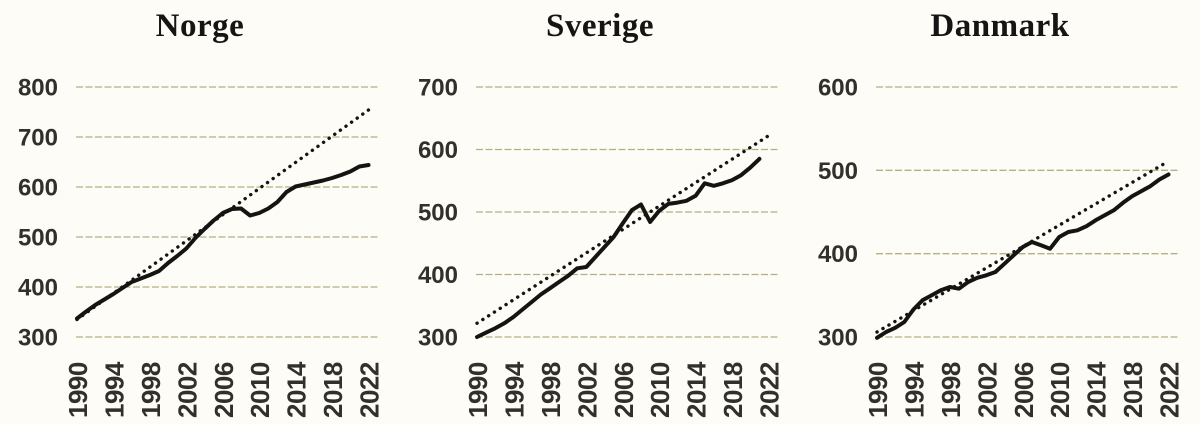  Describe the element at coordinates (200, 26) in the screenshot. I see `chart-title-norge: Norge` at that location.